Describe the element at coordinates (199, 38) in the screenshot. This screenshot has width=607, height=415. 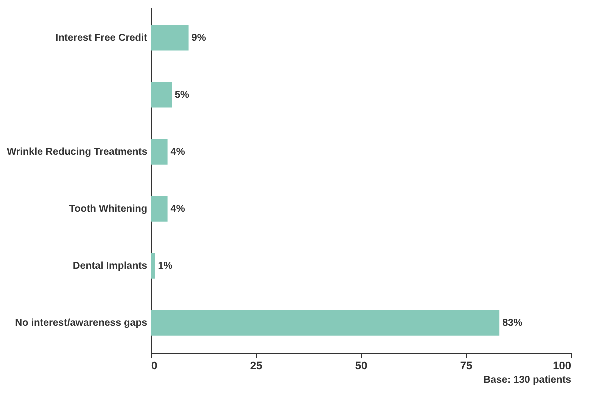
I see `data-label: 9%` at that location.